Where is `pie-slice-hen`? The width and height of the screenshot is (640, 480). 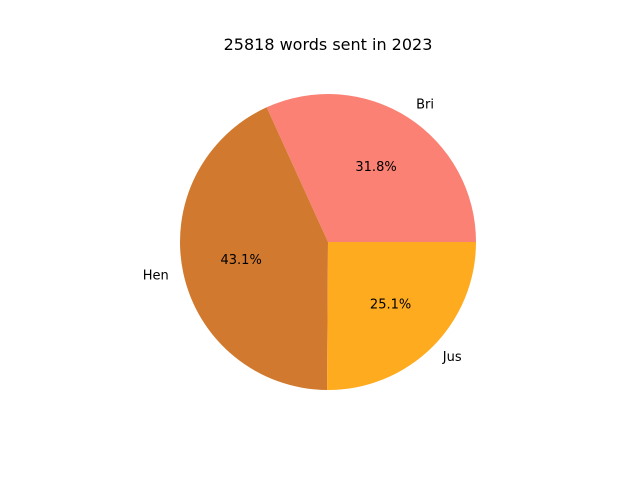 pie-slice-hen is located at coordinates (254, 248).